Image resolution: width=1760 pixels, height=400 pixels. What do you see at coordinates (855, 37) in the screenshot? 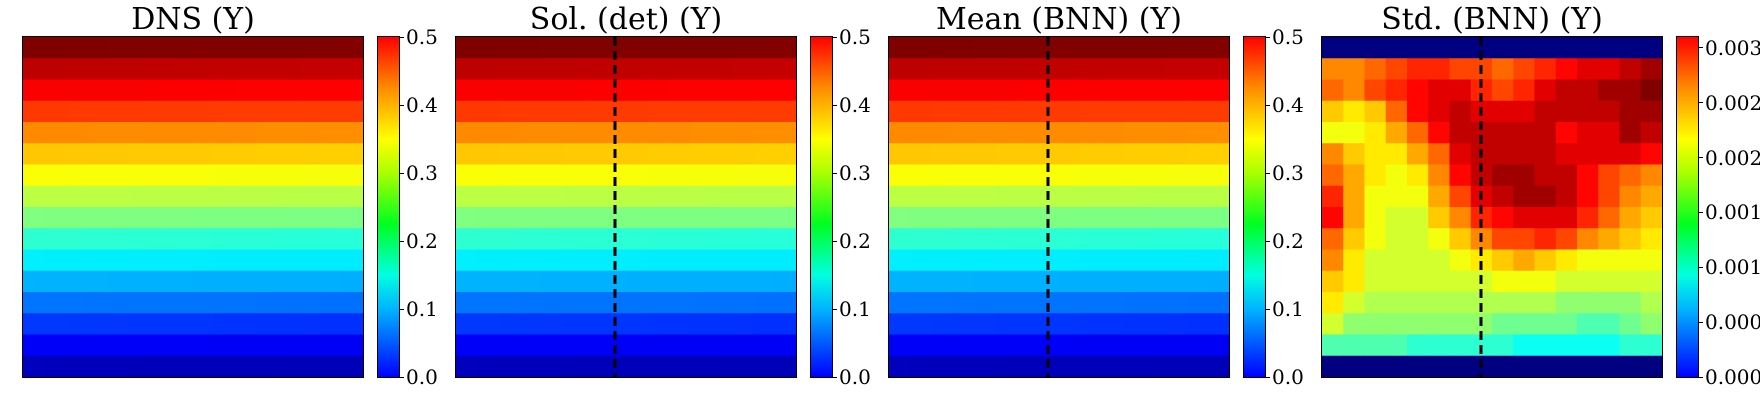
I see `colorbar-tick-label: 0.5` at bounding box center [855, 37].